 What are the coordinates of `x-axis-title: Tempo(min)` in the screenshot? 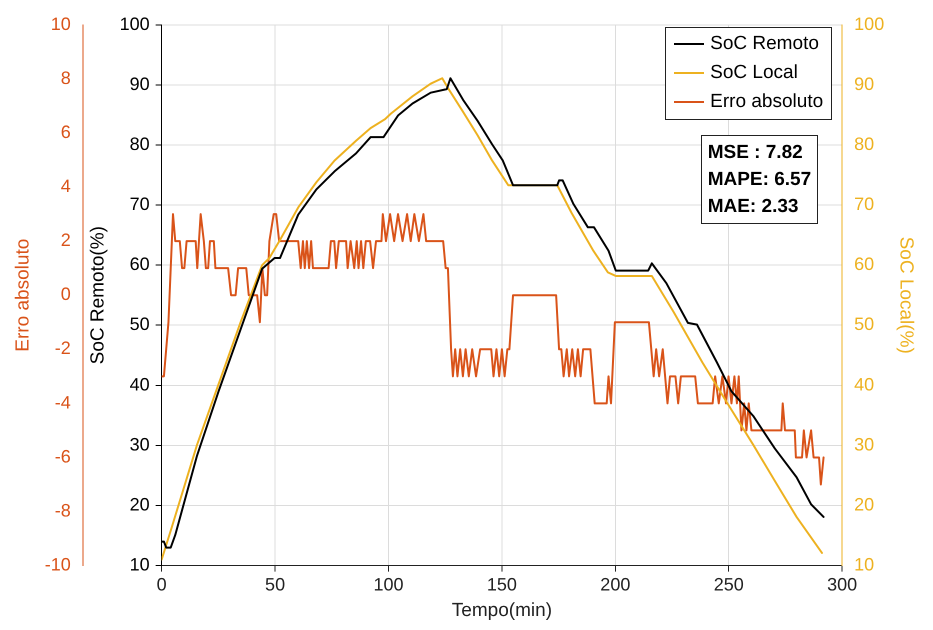 It's located at (502, 610).